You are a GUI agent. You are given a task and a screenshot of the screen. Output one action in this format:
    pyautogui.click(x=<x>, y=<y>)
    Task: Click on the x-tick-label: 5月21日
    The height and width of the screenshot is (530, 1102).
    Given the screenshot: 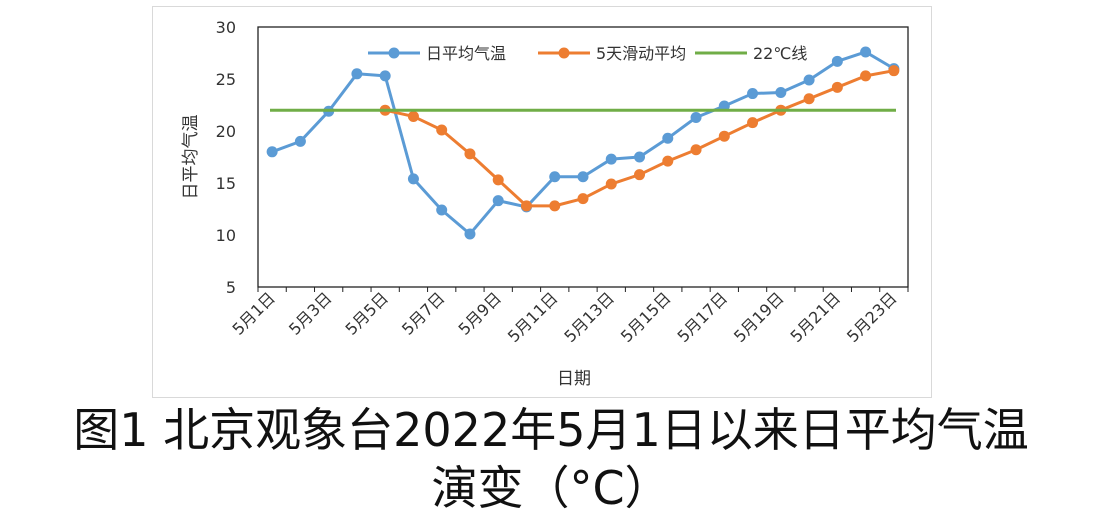 What is the action you would take?
    pyautogui.click(x=816, y=317)
    